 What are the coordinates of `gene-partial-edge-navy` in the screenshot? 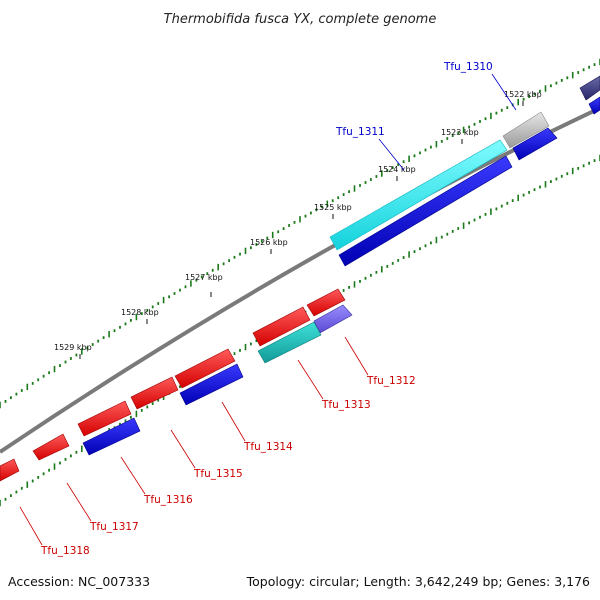 It's located at (589, 88).